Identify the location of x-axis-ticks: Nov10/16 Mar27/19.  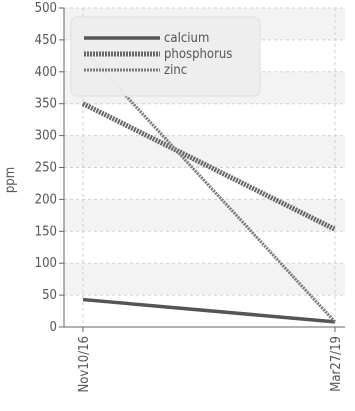
(210, 360).